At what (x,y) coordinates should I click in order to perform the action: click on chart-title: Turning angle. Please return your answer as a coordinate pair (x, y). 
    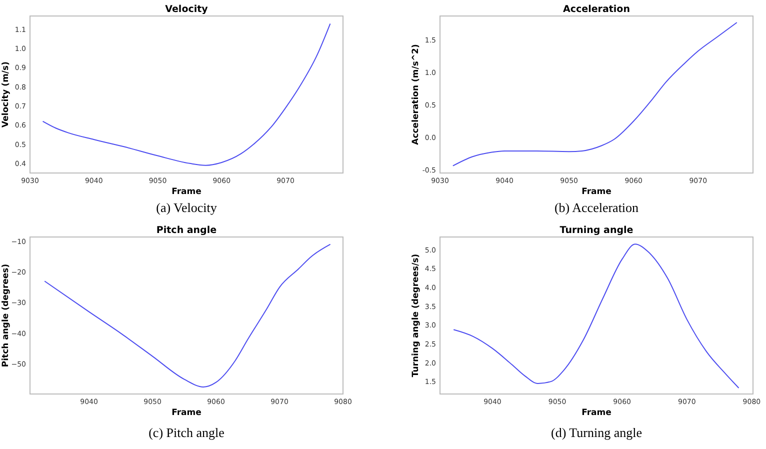
    Looking at the image, I should click on (597, 230).